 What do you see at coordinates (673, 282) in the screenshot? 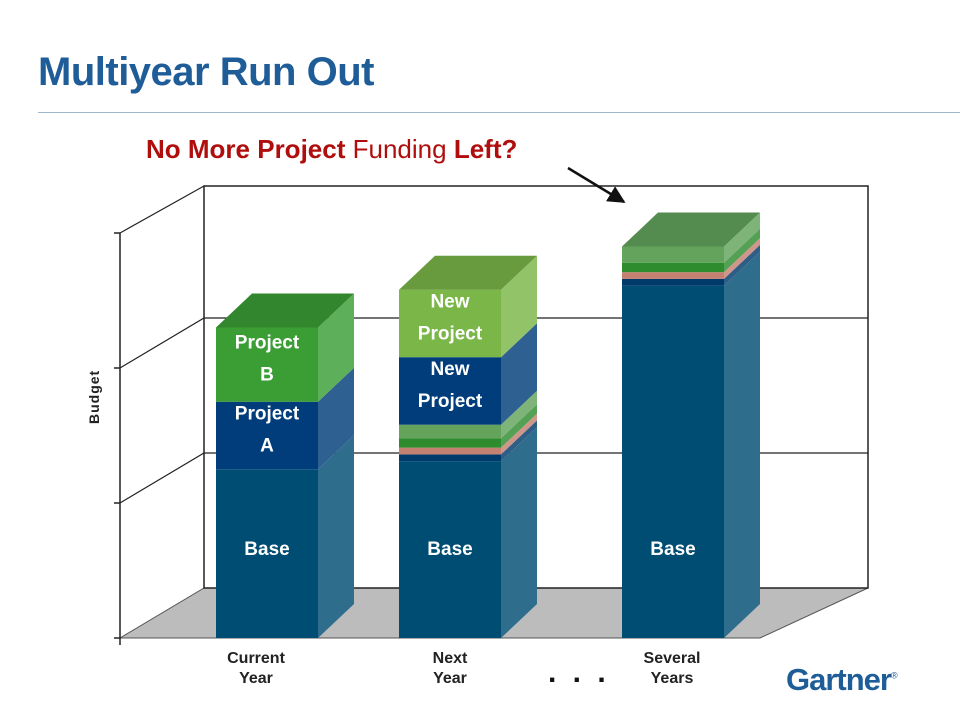
I see `bar-segment-2-1-front` at bounding box center [673, 282].